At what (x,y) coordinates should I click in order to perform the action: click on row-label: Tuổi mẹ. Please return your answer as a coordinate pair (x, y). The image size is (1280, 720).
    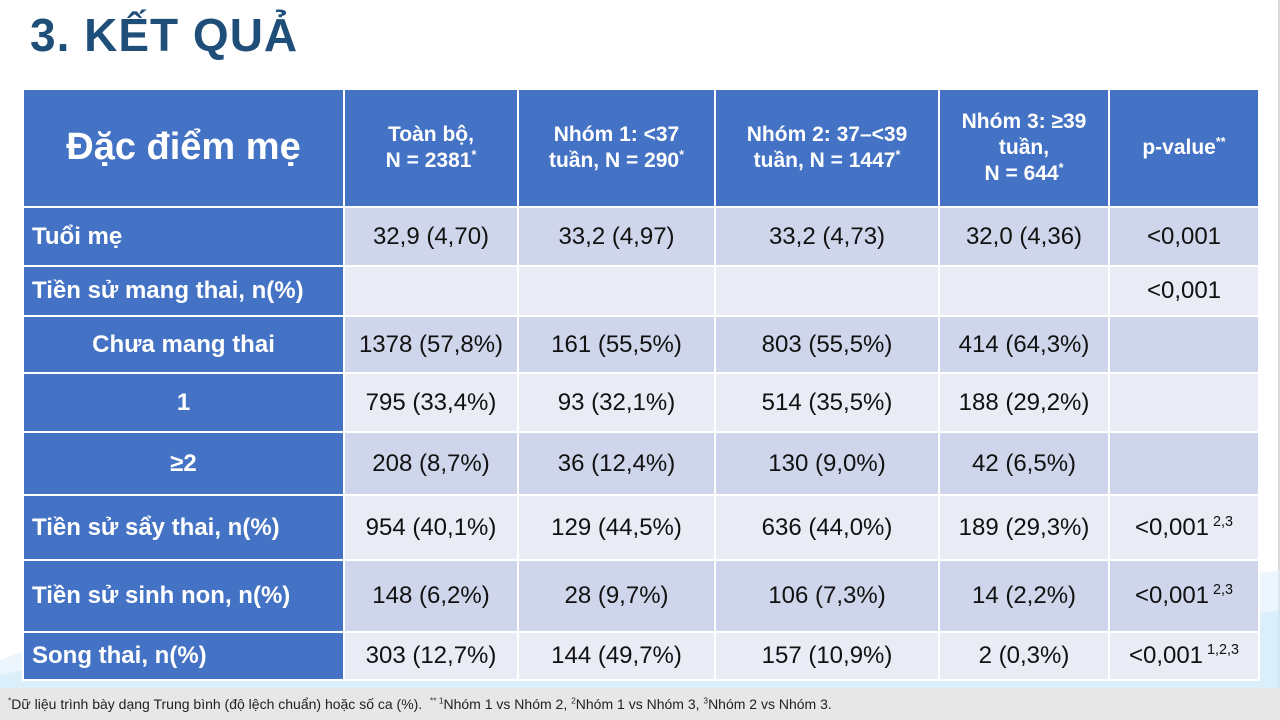
    Looking at the image, I should click on (183, 236).